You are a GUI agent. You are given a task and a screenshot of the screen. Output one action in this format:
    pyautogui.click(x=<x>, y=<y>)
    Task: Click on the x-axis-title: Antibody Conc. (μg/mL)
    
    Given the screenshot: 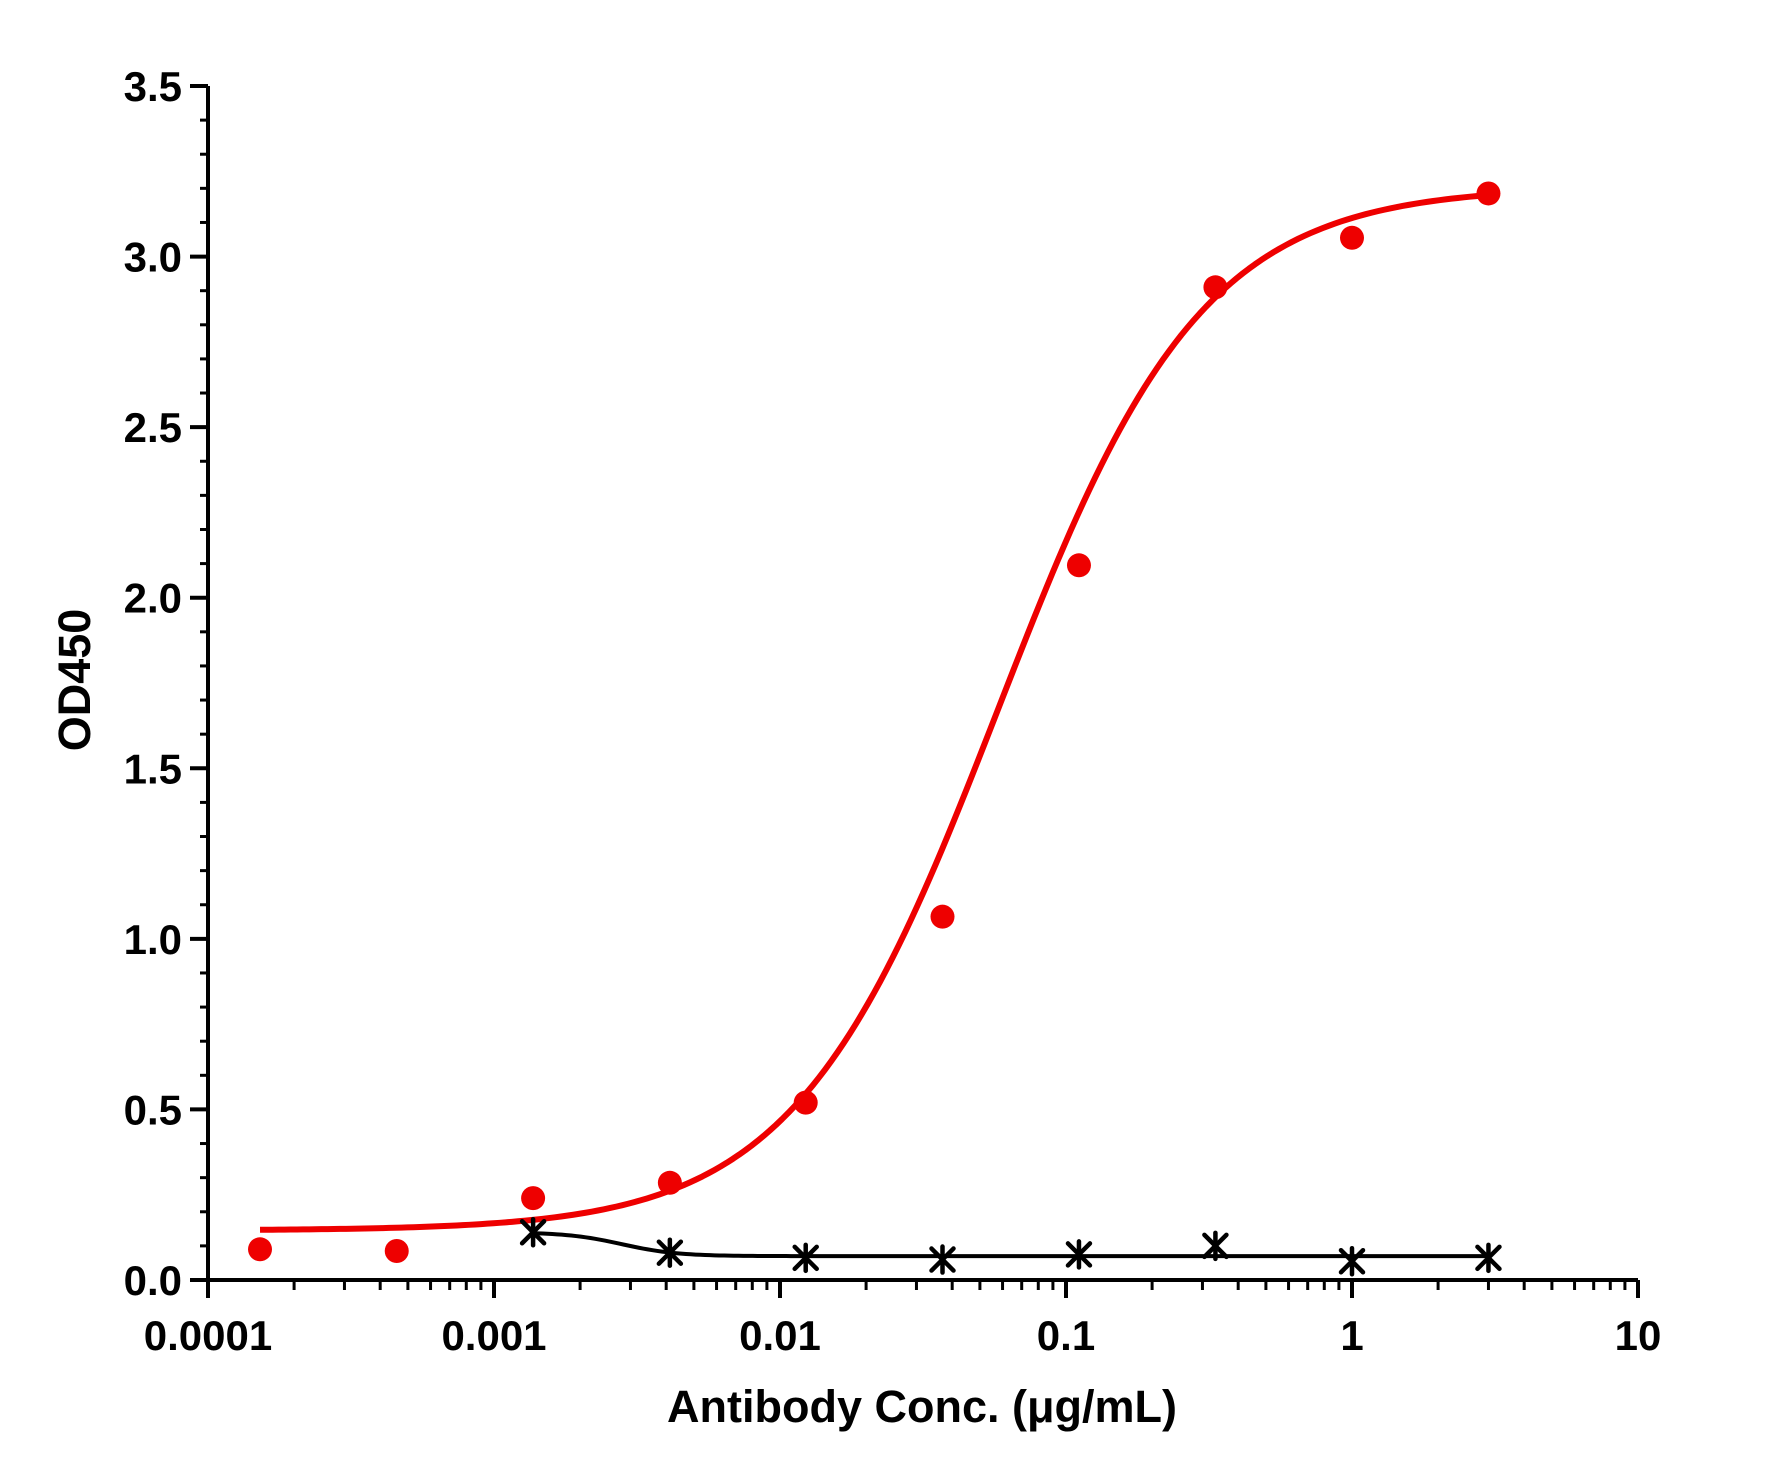 What is the action you would take?
    pyautogui.click(x=922, y=1406)
    